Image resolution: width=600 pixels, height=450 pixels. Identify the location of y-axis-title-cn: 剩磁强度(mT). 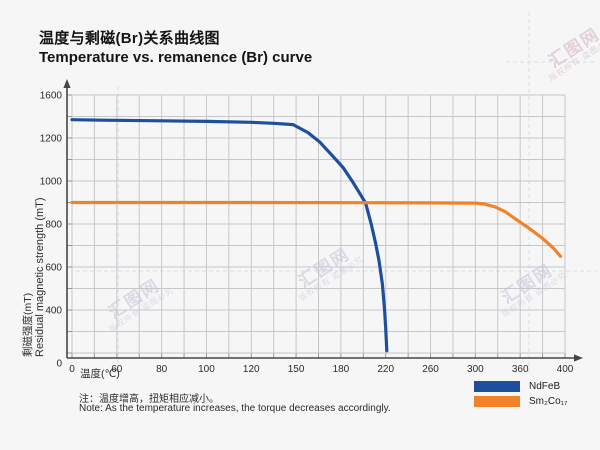
(28, 324).